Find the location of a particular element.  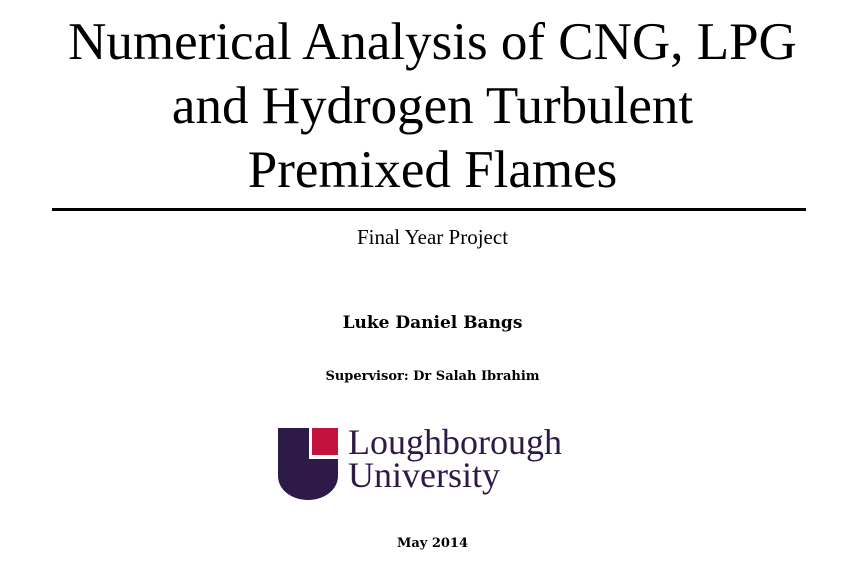

document-date: May 2014 is located at coordinates (432, 543).